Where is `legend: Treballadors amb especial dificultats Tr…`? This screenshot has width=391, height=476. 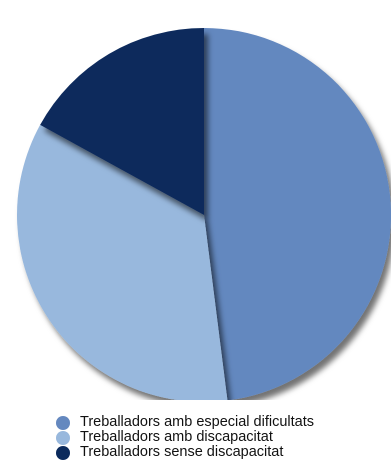 legend: Treballadors amb especial dificultats Tr… is located at coordinates (223, 437).